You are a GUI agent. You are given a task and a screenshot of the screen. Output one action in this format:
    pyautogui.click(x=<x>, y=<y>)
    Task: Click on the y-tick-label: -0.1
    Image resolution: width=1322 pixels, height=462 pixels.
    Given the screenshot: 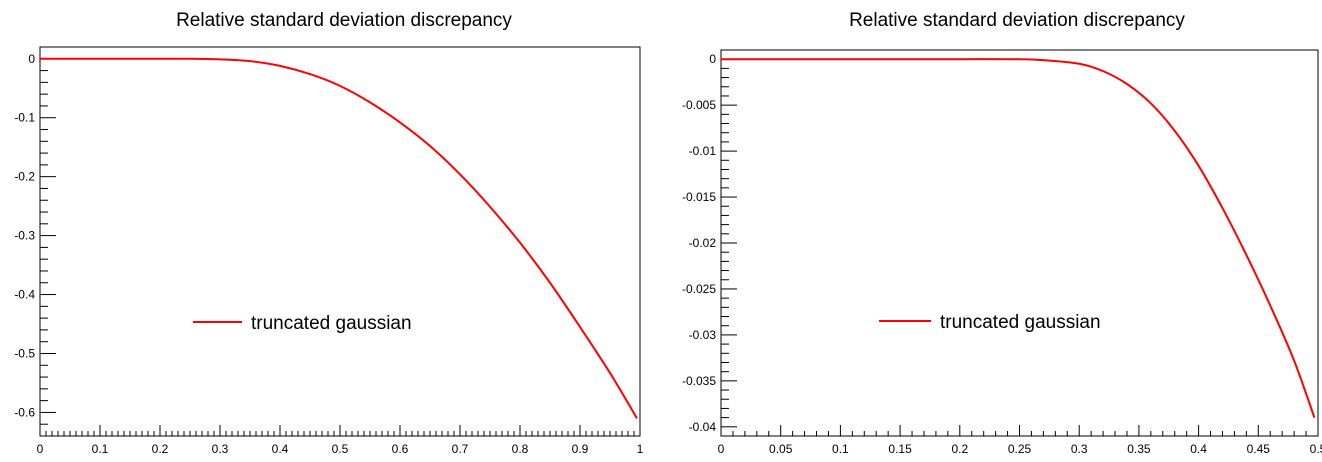 What is the action you would take?
    pyautogui.click(x=24, y=118)
    